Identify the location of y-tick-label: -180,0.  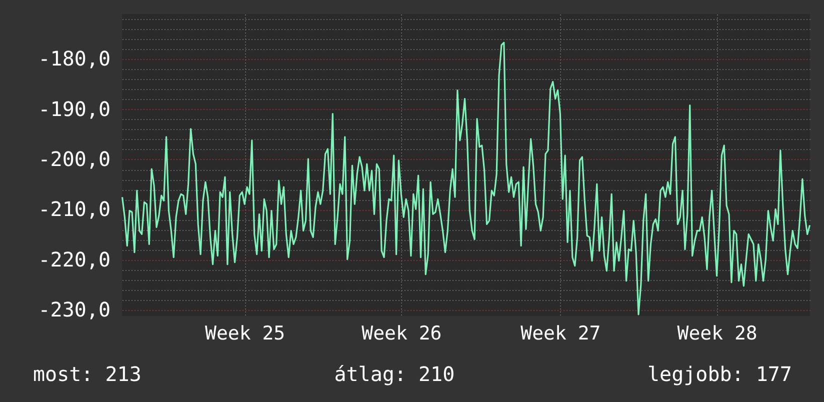
(74, 58).